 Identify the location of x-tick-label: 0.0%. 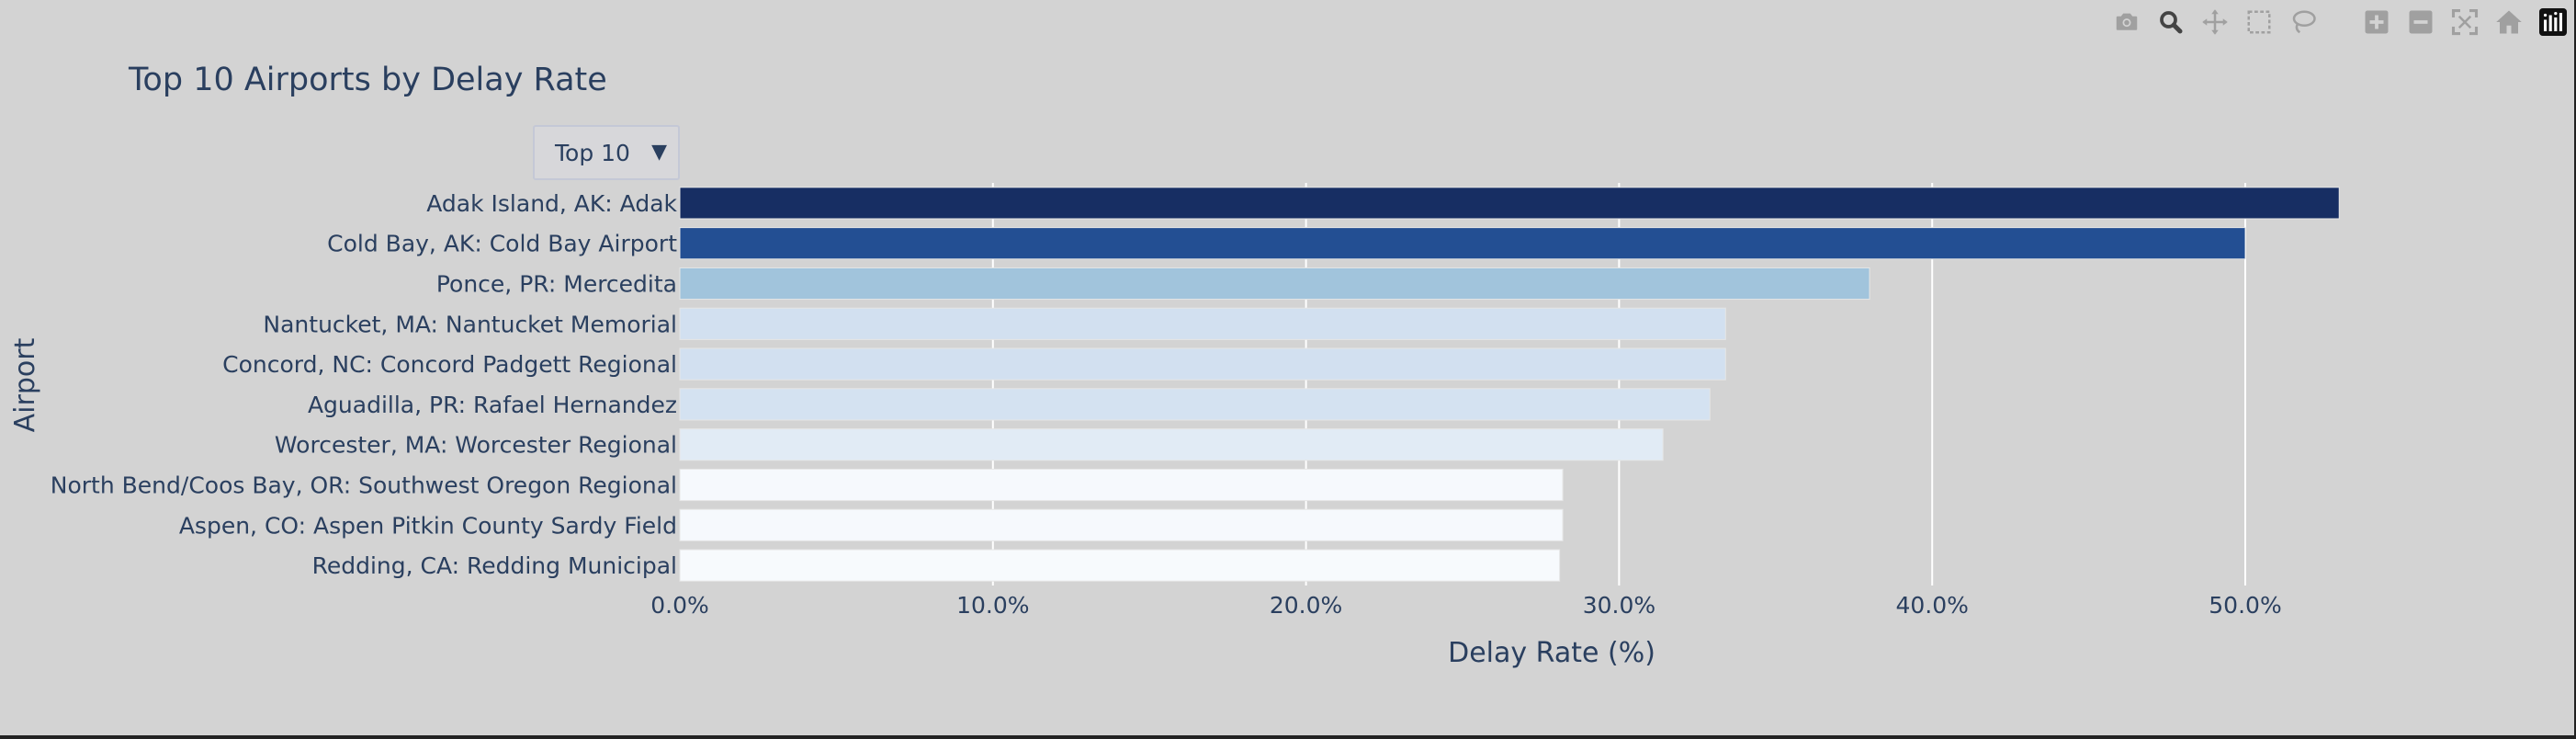
(679, 605).